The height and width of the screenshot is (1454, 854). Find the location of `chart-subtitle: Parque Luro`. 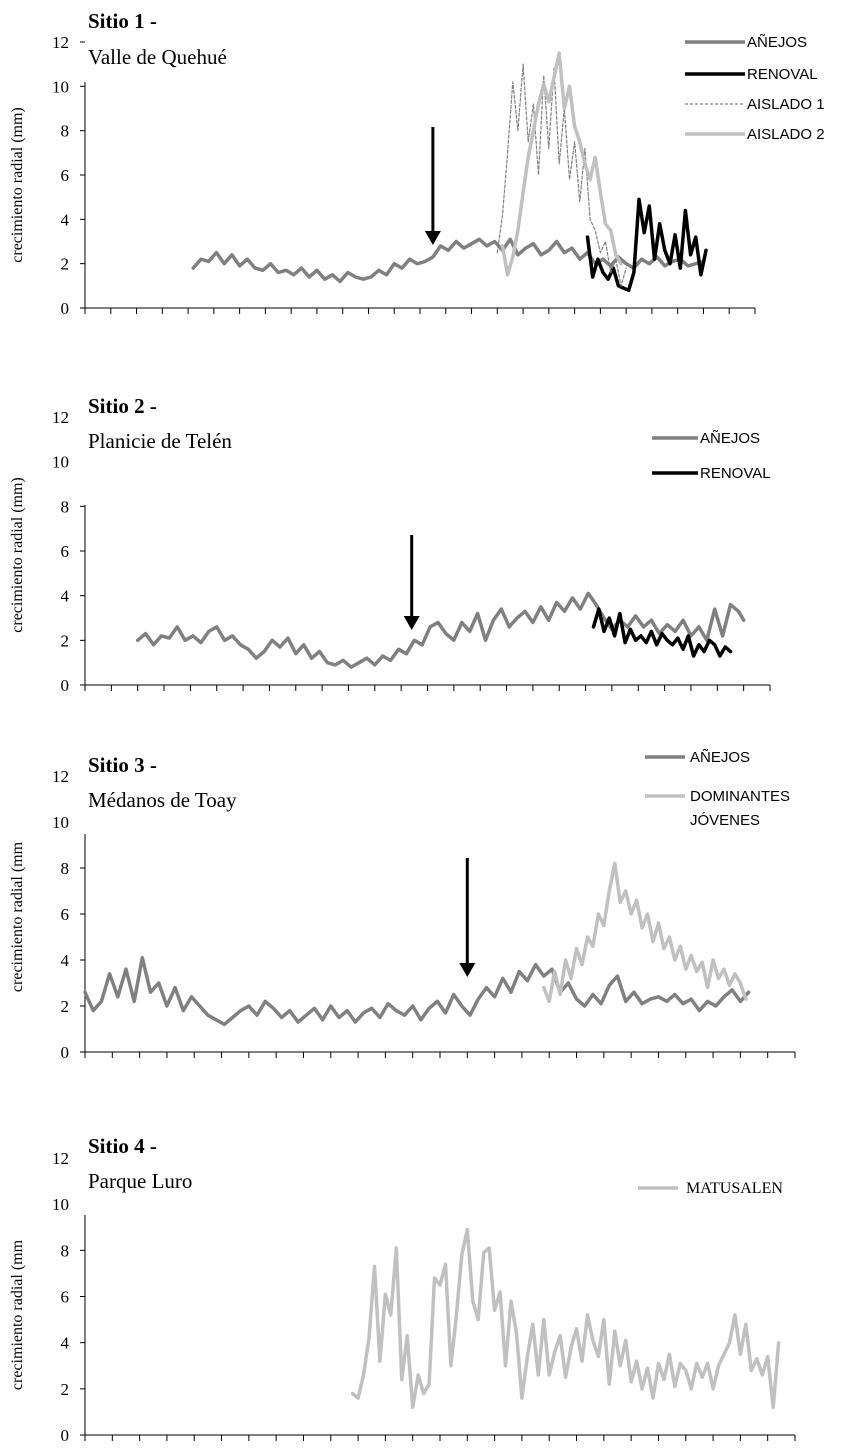

chart-subtitle: Parque Luro is located at coordinates (140, 1181).